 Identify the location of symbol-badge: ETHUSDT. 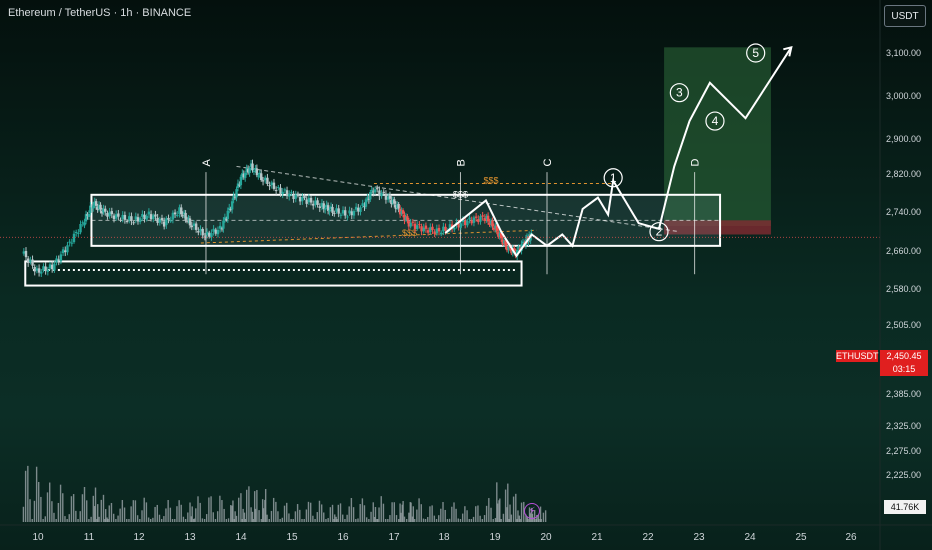
(857, 356).